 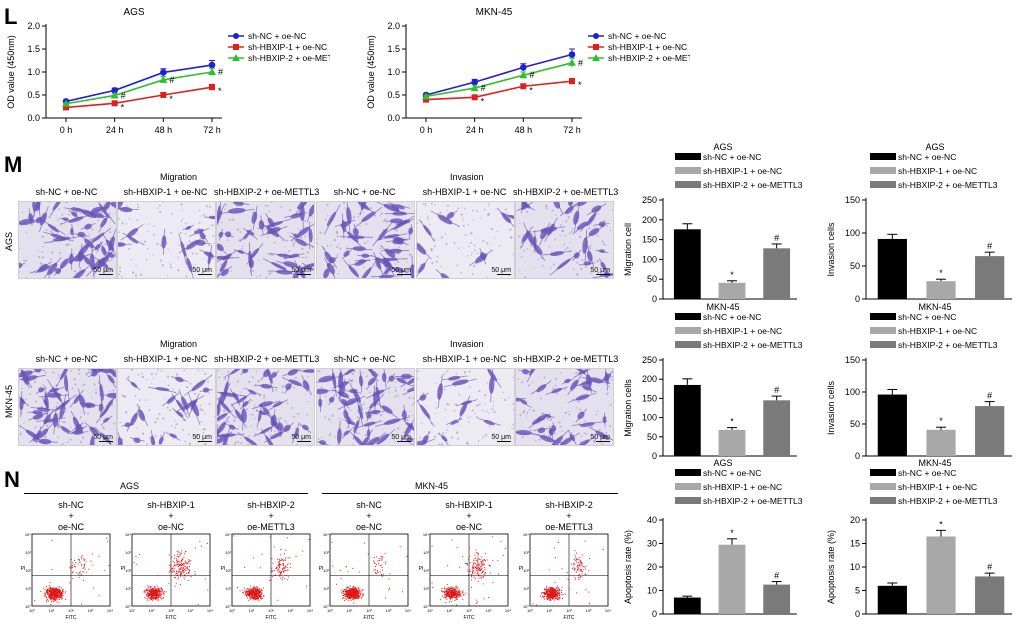 I want to click on panel-label-n: N, so click(x=12, y=480).